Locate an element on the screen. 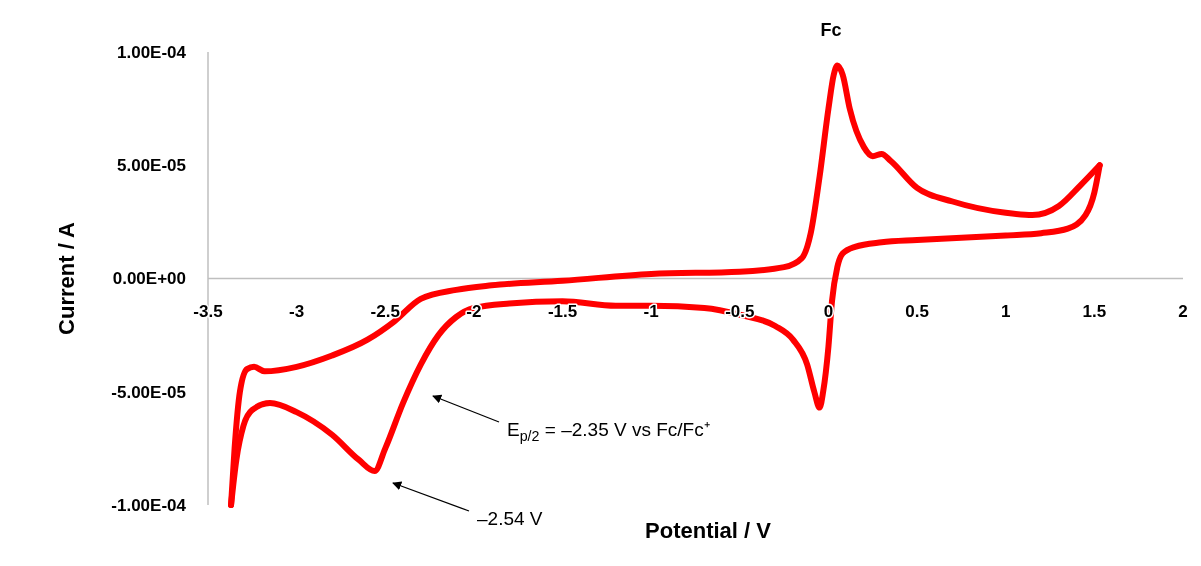 This screenshot has width=1201, height=566. x-tick-label: 1 is located at coordinates (1005, 311).